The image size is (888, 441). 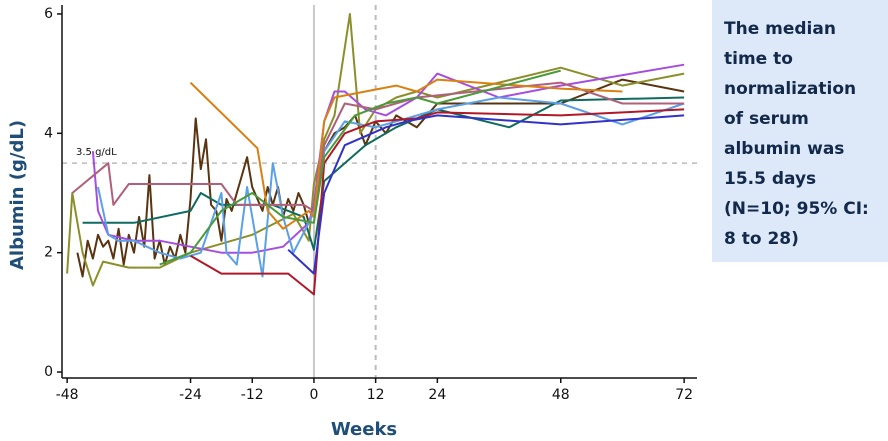 I want to click on x-tick-label: 48, so click(x=561, y=395).